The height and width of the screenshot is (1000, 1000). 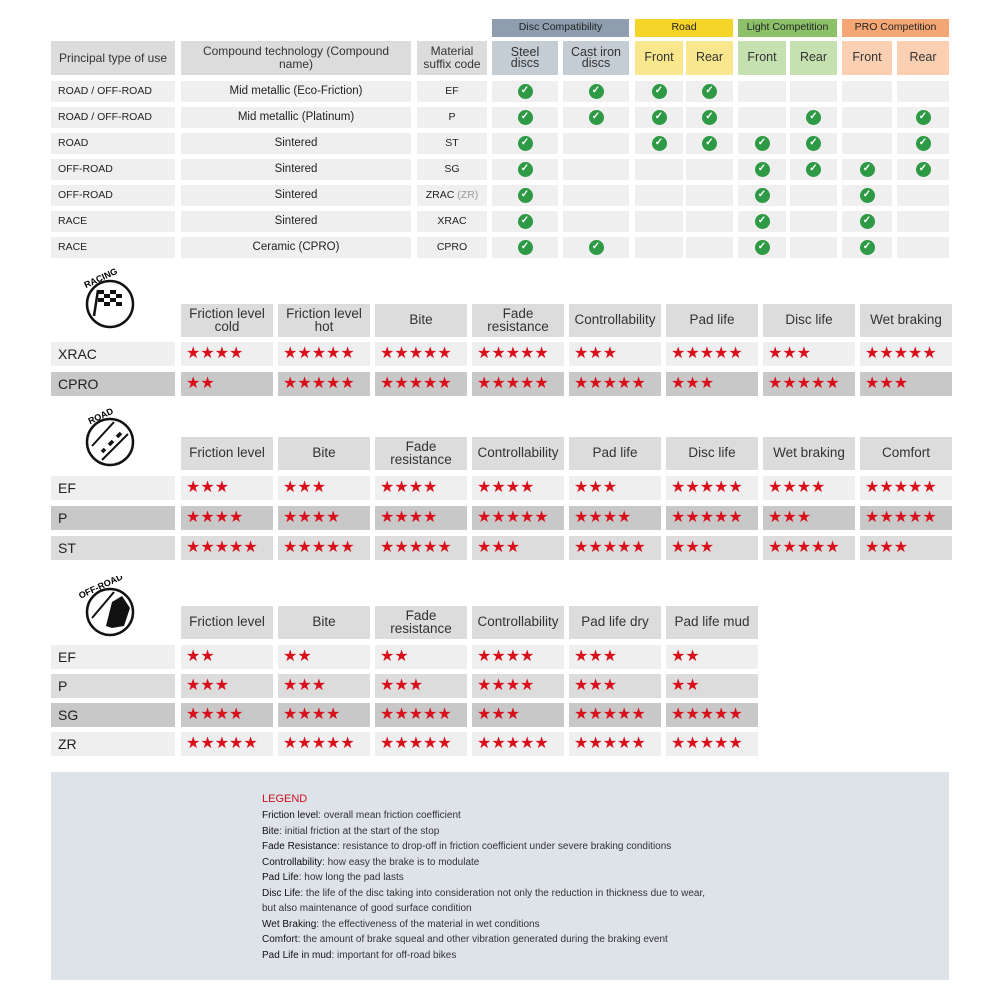 I want to click on code-text: EF, so click(x=452, y=90).